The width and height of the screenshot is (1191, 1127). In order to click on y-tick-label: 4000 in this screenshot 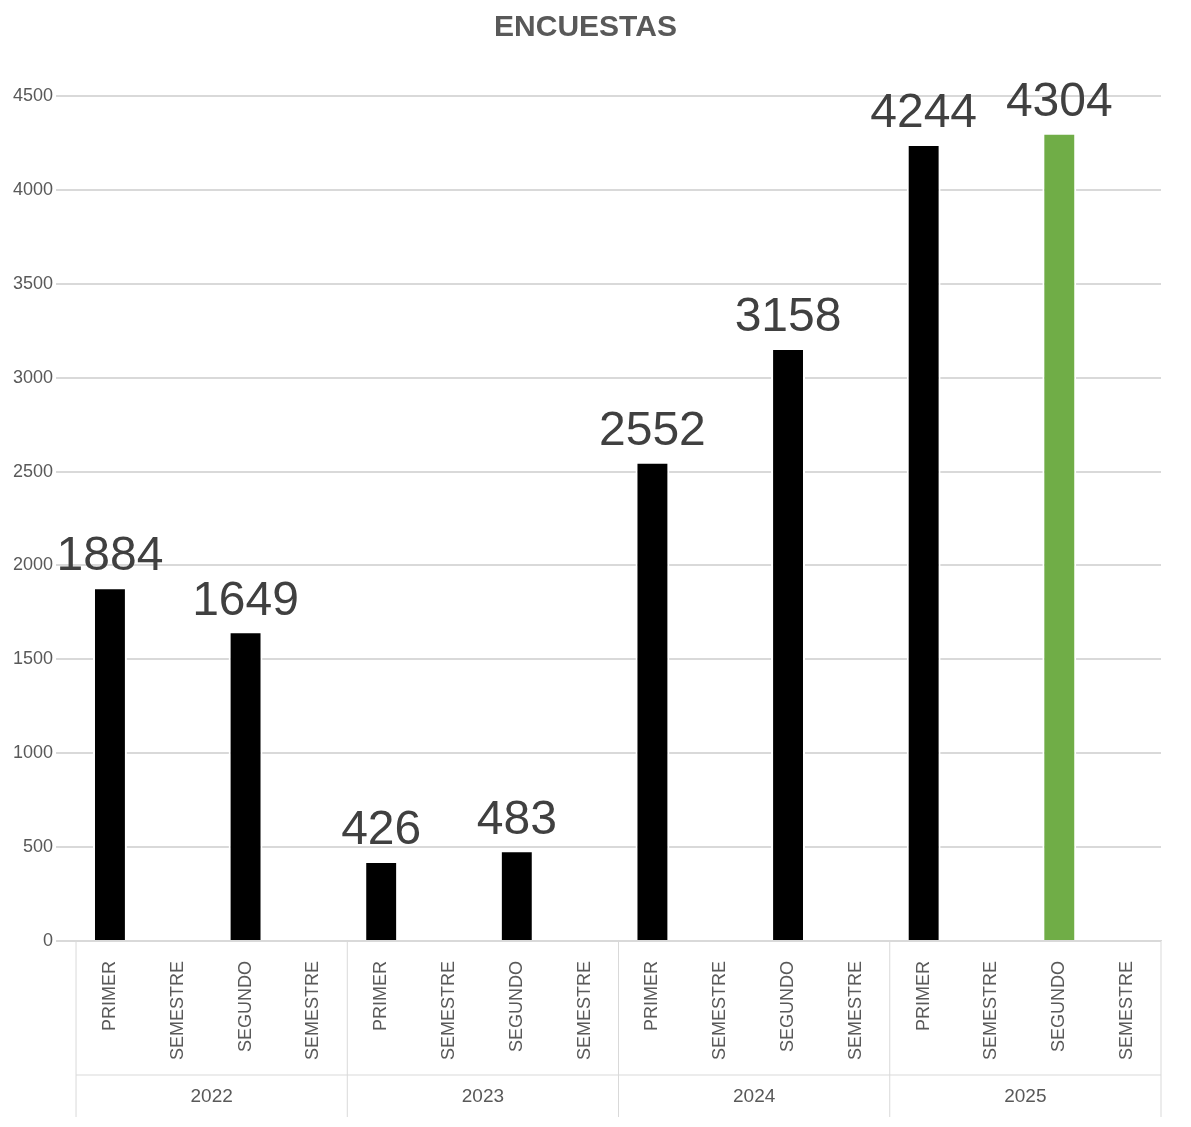, I will do `click(33, 188)`.